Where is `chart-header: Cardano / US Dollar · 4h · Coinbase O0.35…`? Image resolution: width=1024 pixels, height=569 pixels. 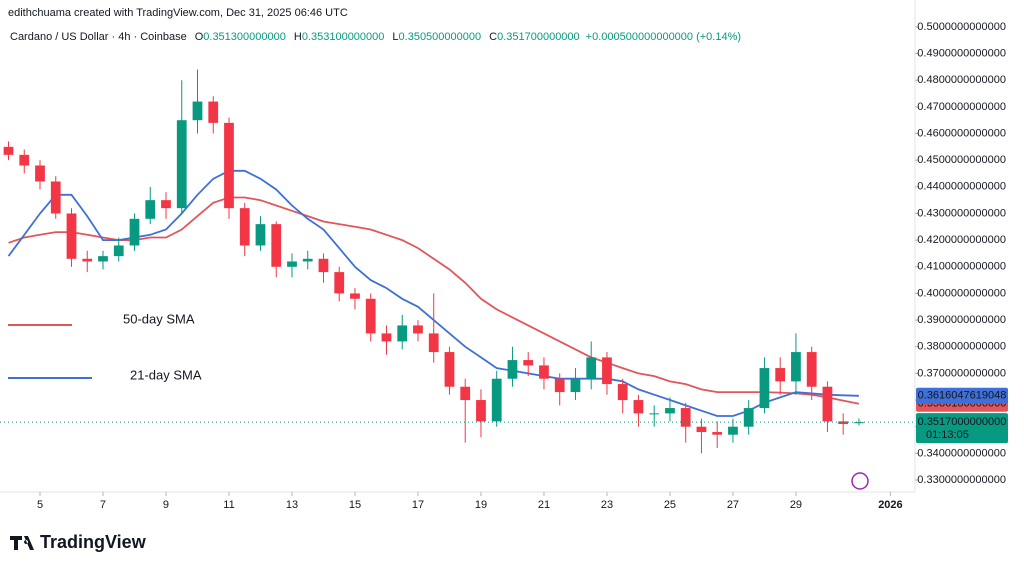
chart-header: Cardano / US Dollar · 4h · Coinbase O0.35… is located at coordinates (375, 37).